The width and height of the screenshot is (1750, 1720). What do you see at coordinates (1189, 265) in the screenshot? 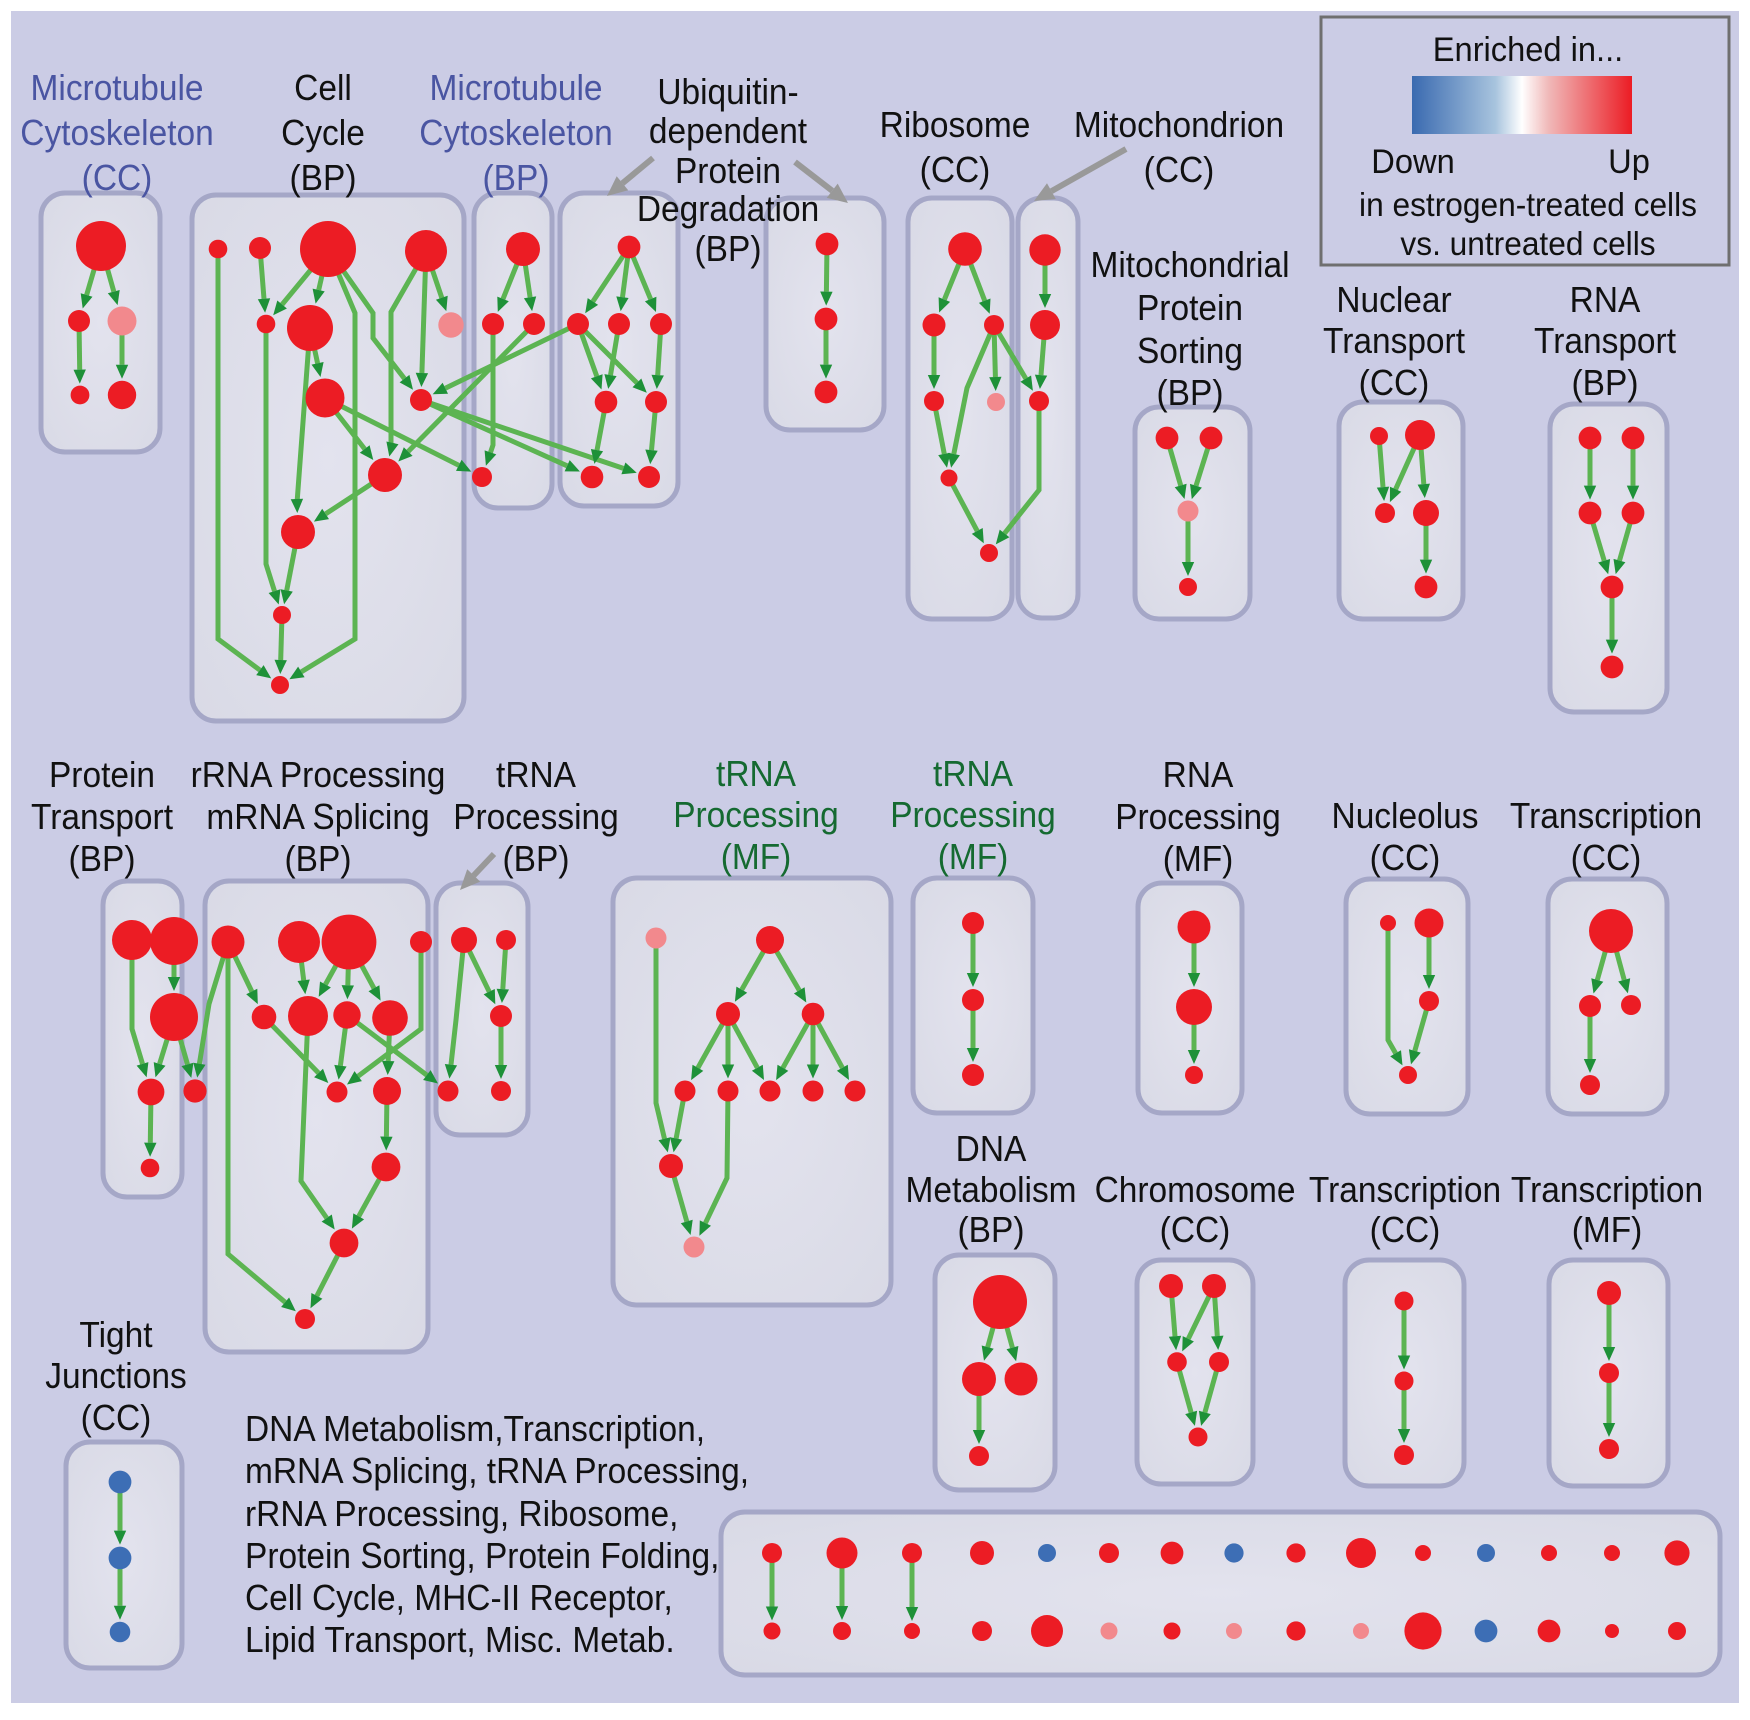
I see `svg-text: Mitochondrial` at bounding box center [1189, 265].